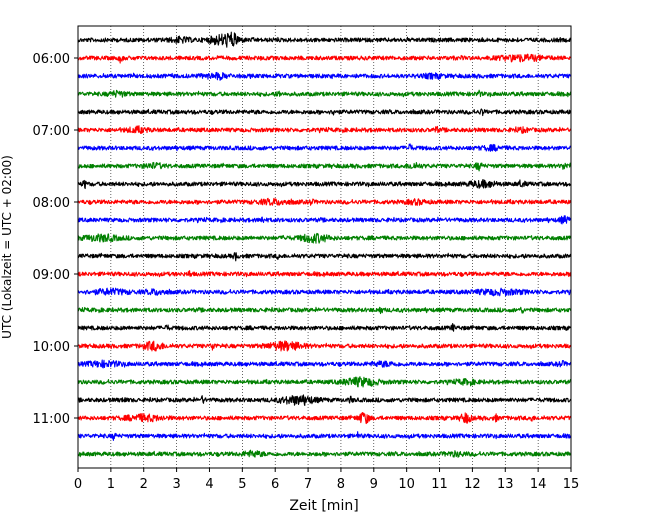  I want to click on x-tick-label: 1, so click(111, 484).